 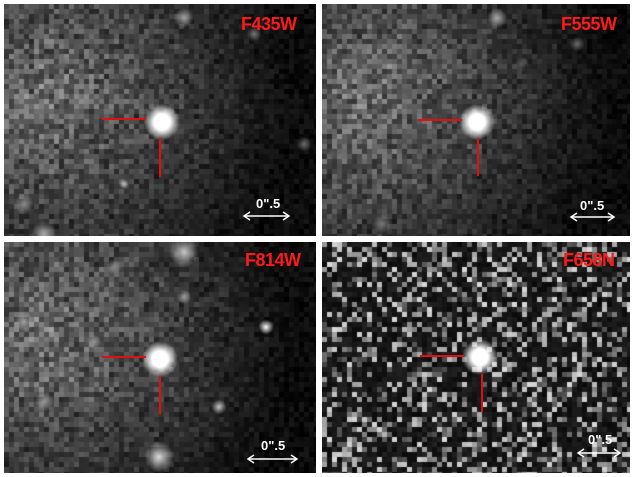 I want to click on filter-label: F435W, so click(x=269, y=24).